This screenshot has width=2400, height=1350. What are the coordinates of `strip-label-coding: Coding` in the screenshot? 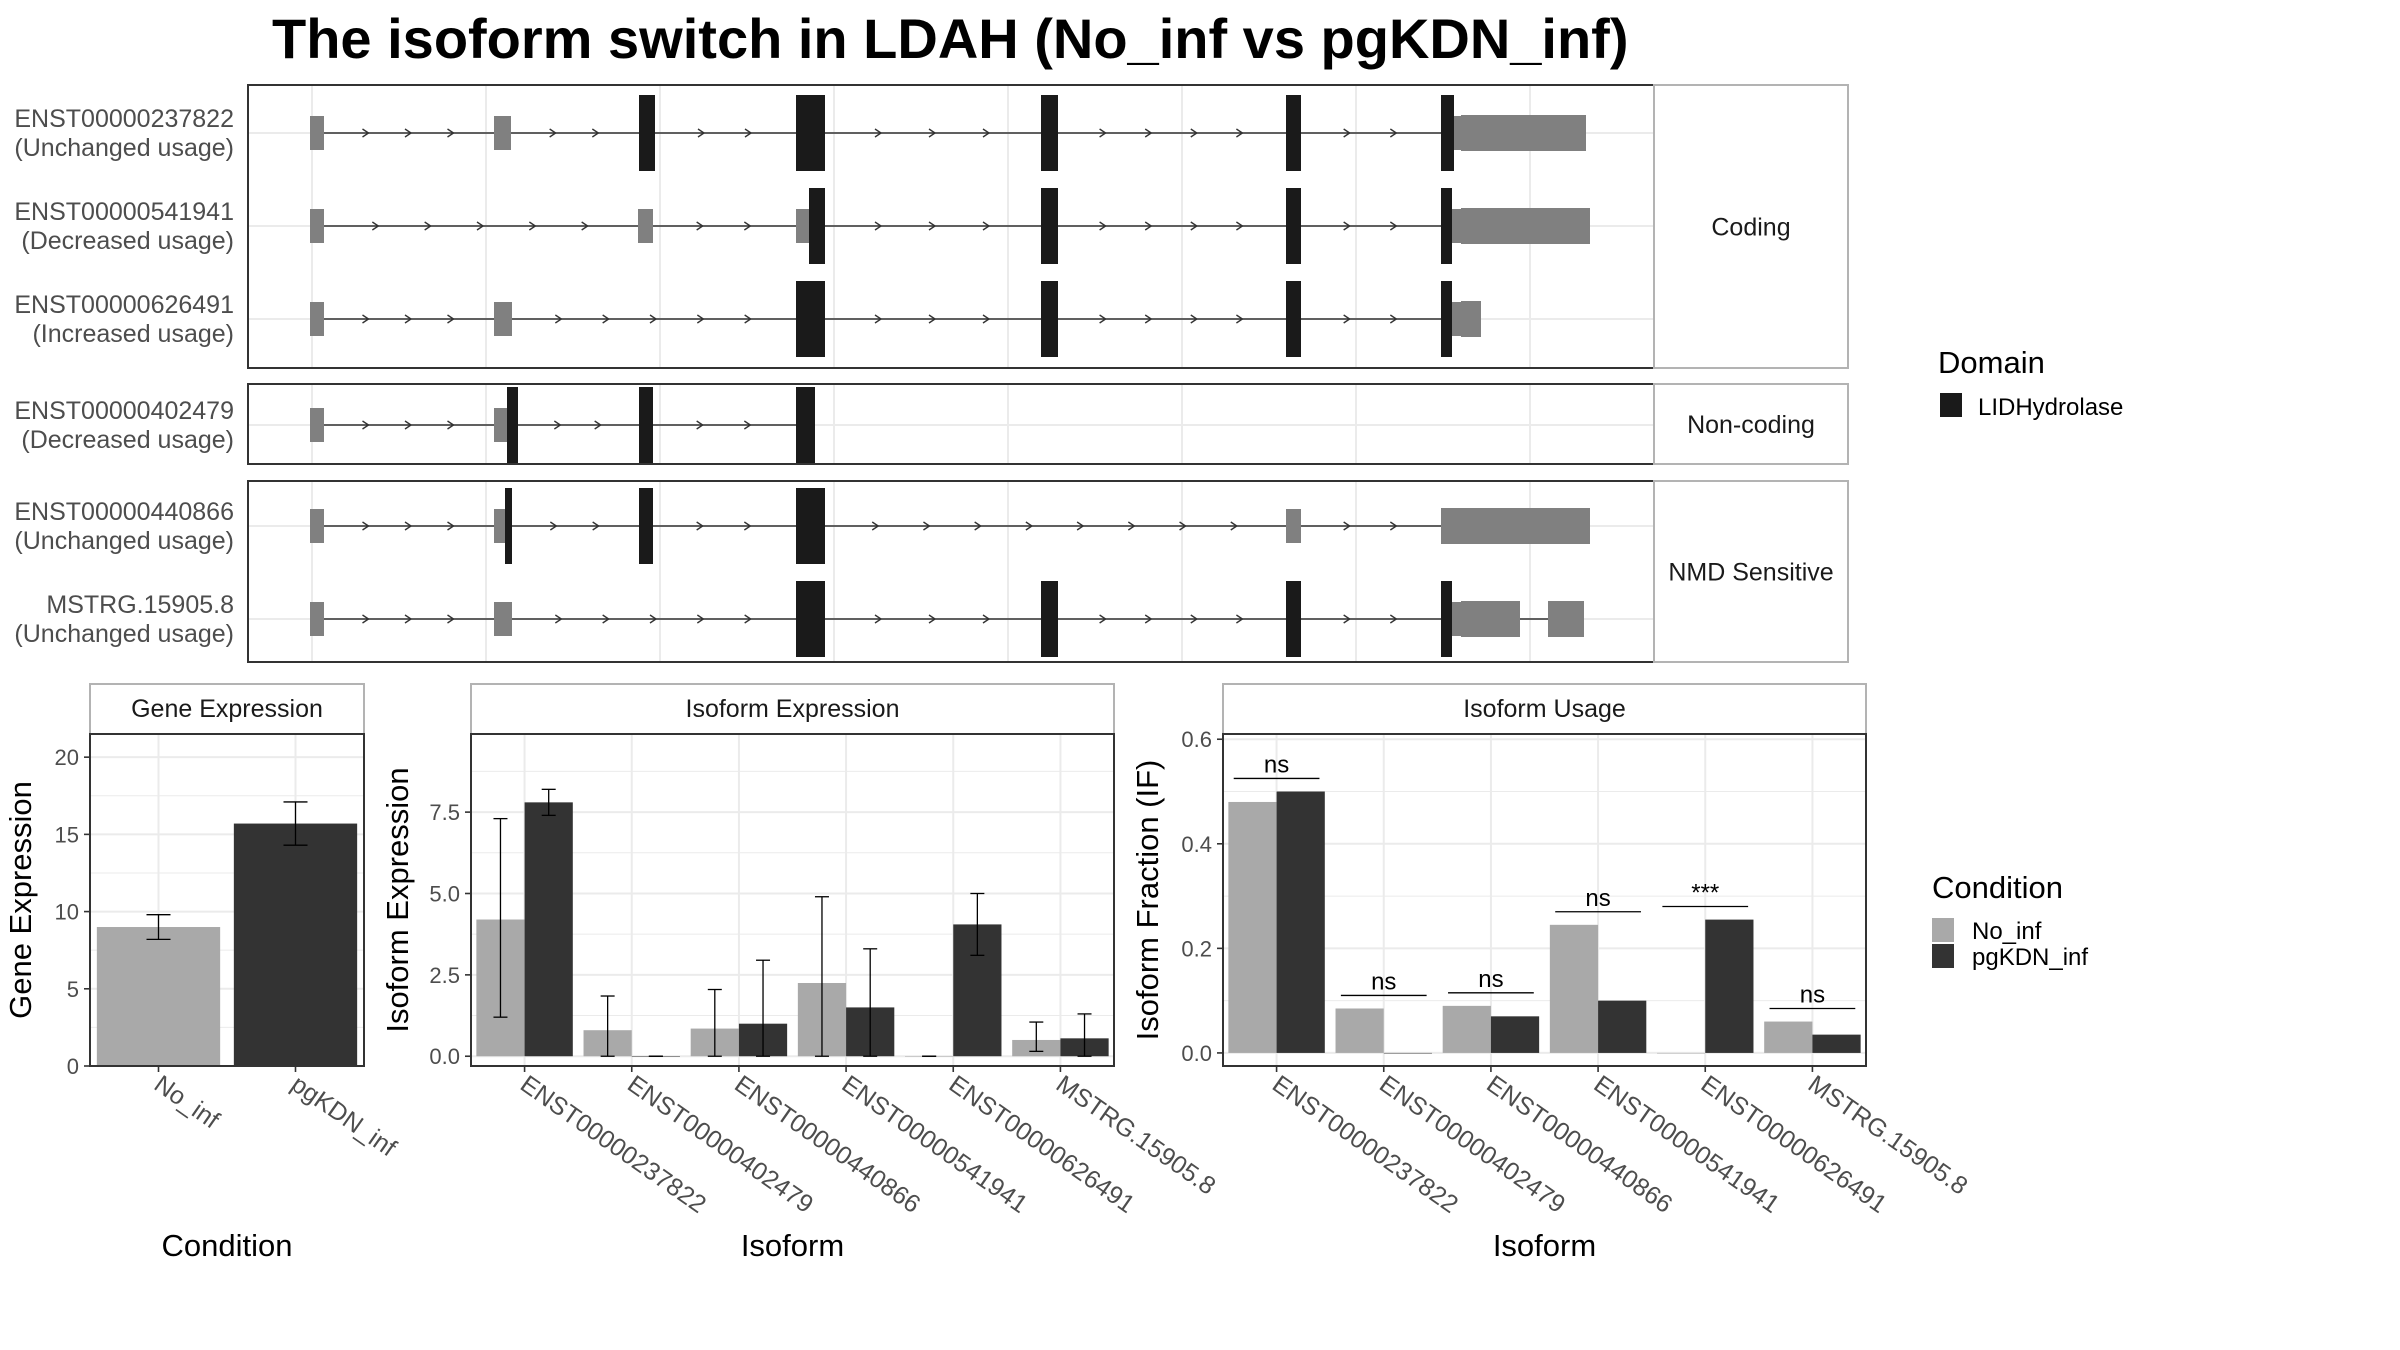 It's located at (1750, 228).